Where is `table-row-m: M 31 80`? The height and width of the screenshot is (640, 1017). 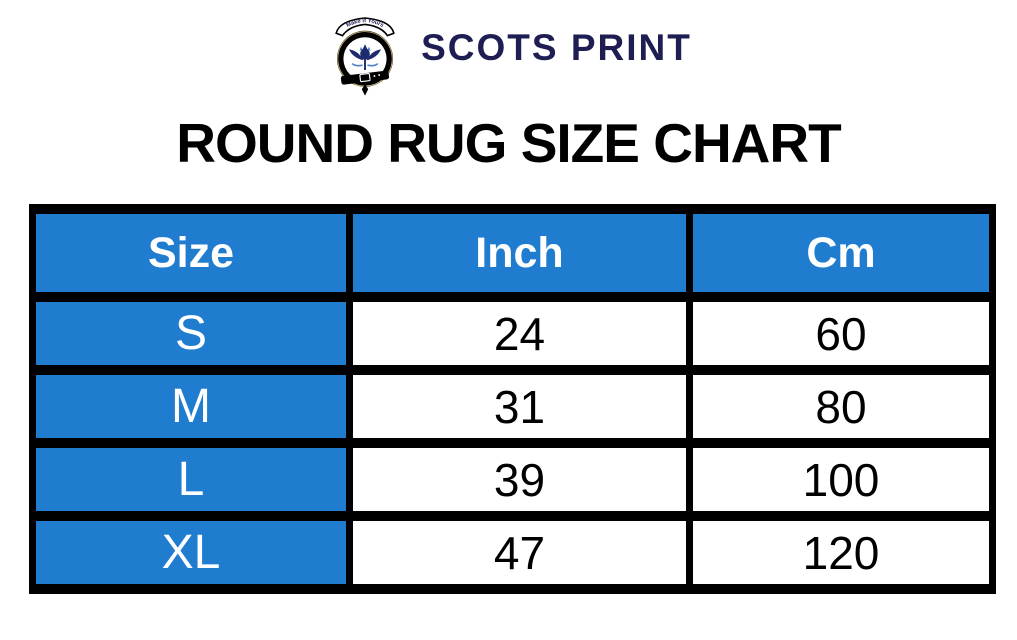
table-row-m: M 31 80 is located at coordinates (512, 406).